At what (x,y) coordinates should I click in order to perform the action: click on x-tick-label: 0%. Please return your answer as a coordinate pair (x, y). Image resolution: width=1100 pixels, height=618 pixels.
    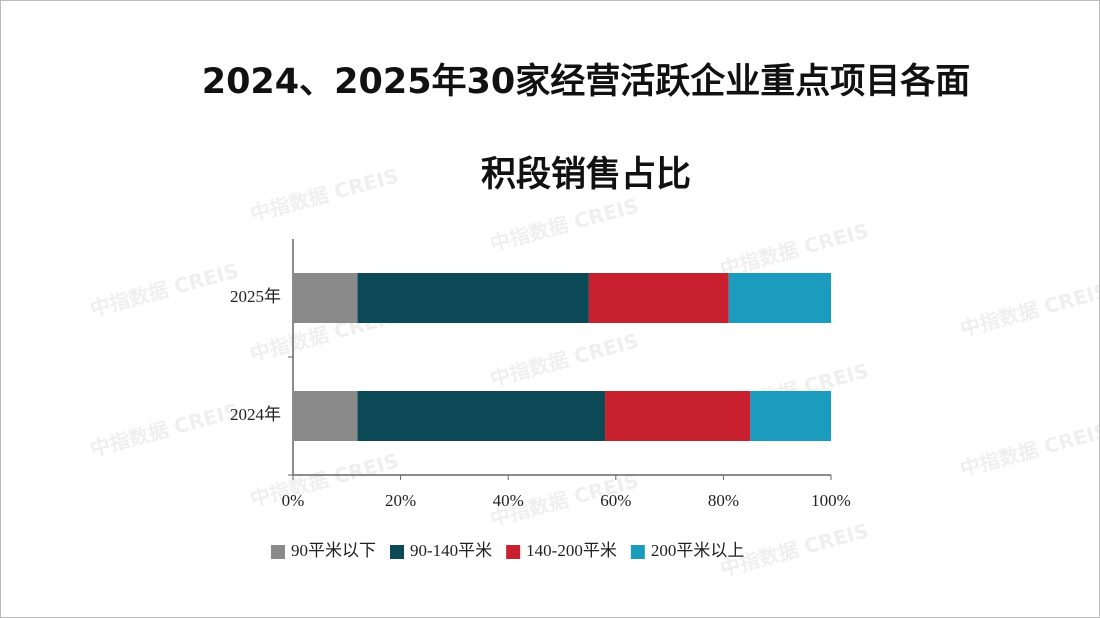
    Looking at the image, I should click on (293, 500).